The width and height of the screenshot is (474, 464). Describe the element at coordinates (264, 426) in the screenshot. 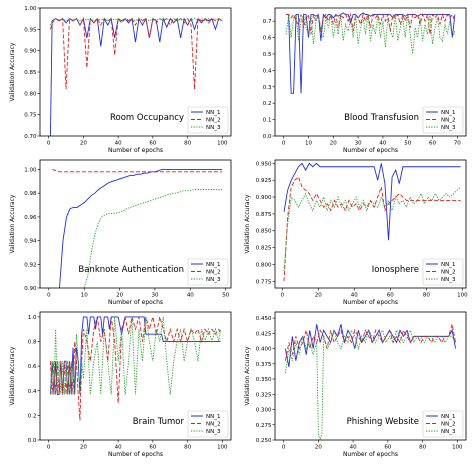

I see `y-tick-label: 0.275` at that location.